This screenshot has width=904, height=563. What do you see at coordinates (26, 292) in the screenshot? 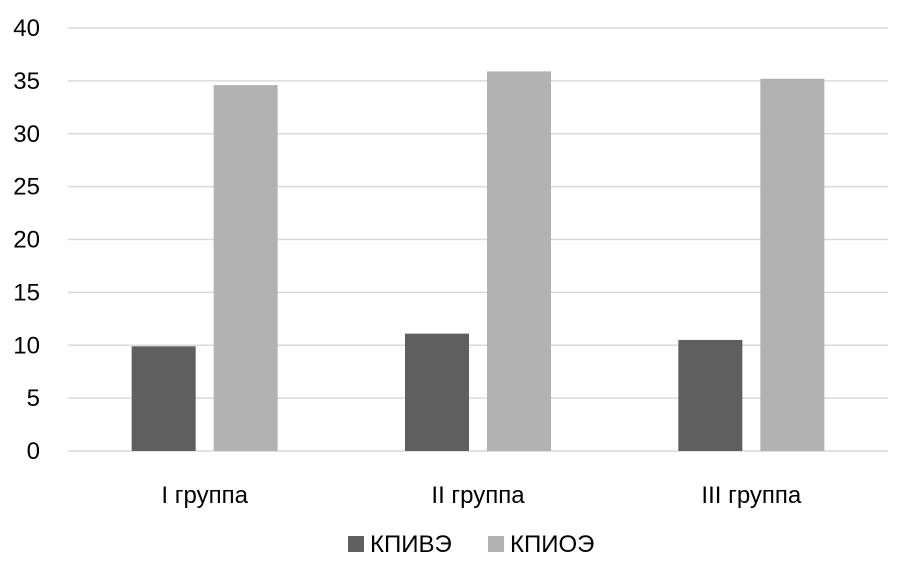
I see `y-tick-label: 15` at bounding box center [26, 292].